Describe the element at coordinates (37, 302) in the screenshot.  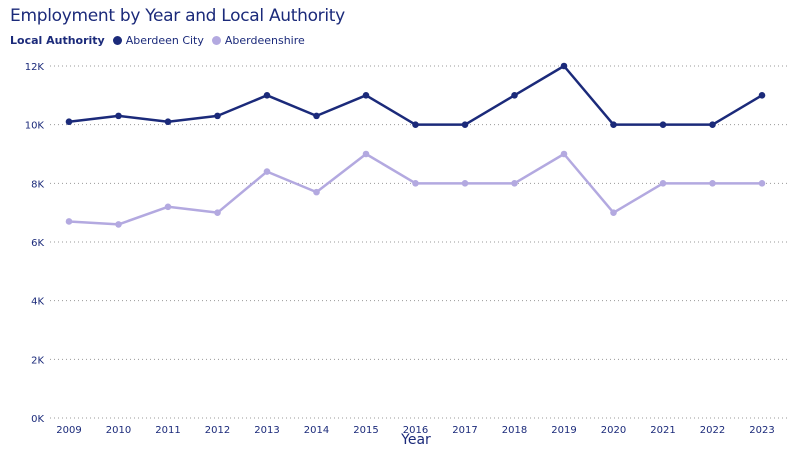
I see `y-tick-label: 4K` at that location.